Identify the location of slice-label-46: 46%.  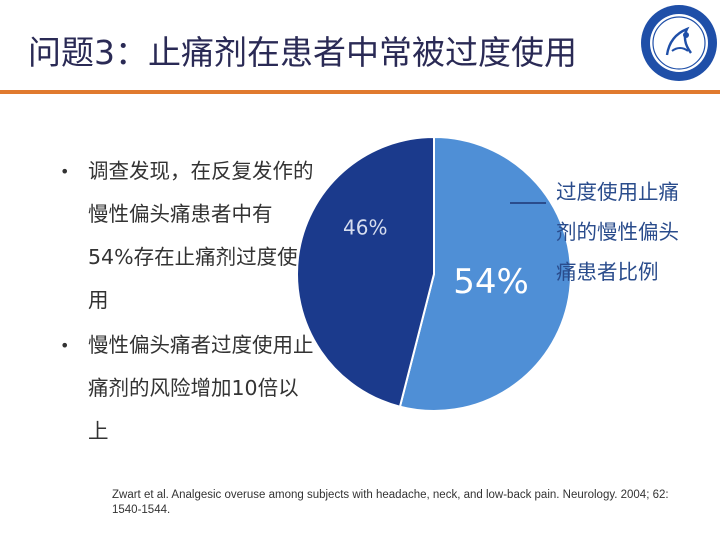
(365, 228).